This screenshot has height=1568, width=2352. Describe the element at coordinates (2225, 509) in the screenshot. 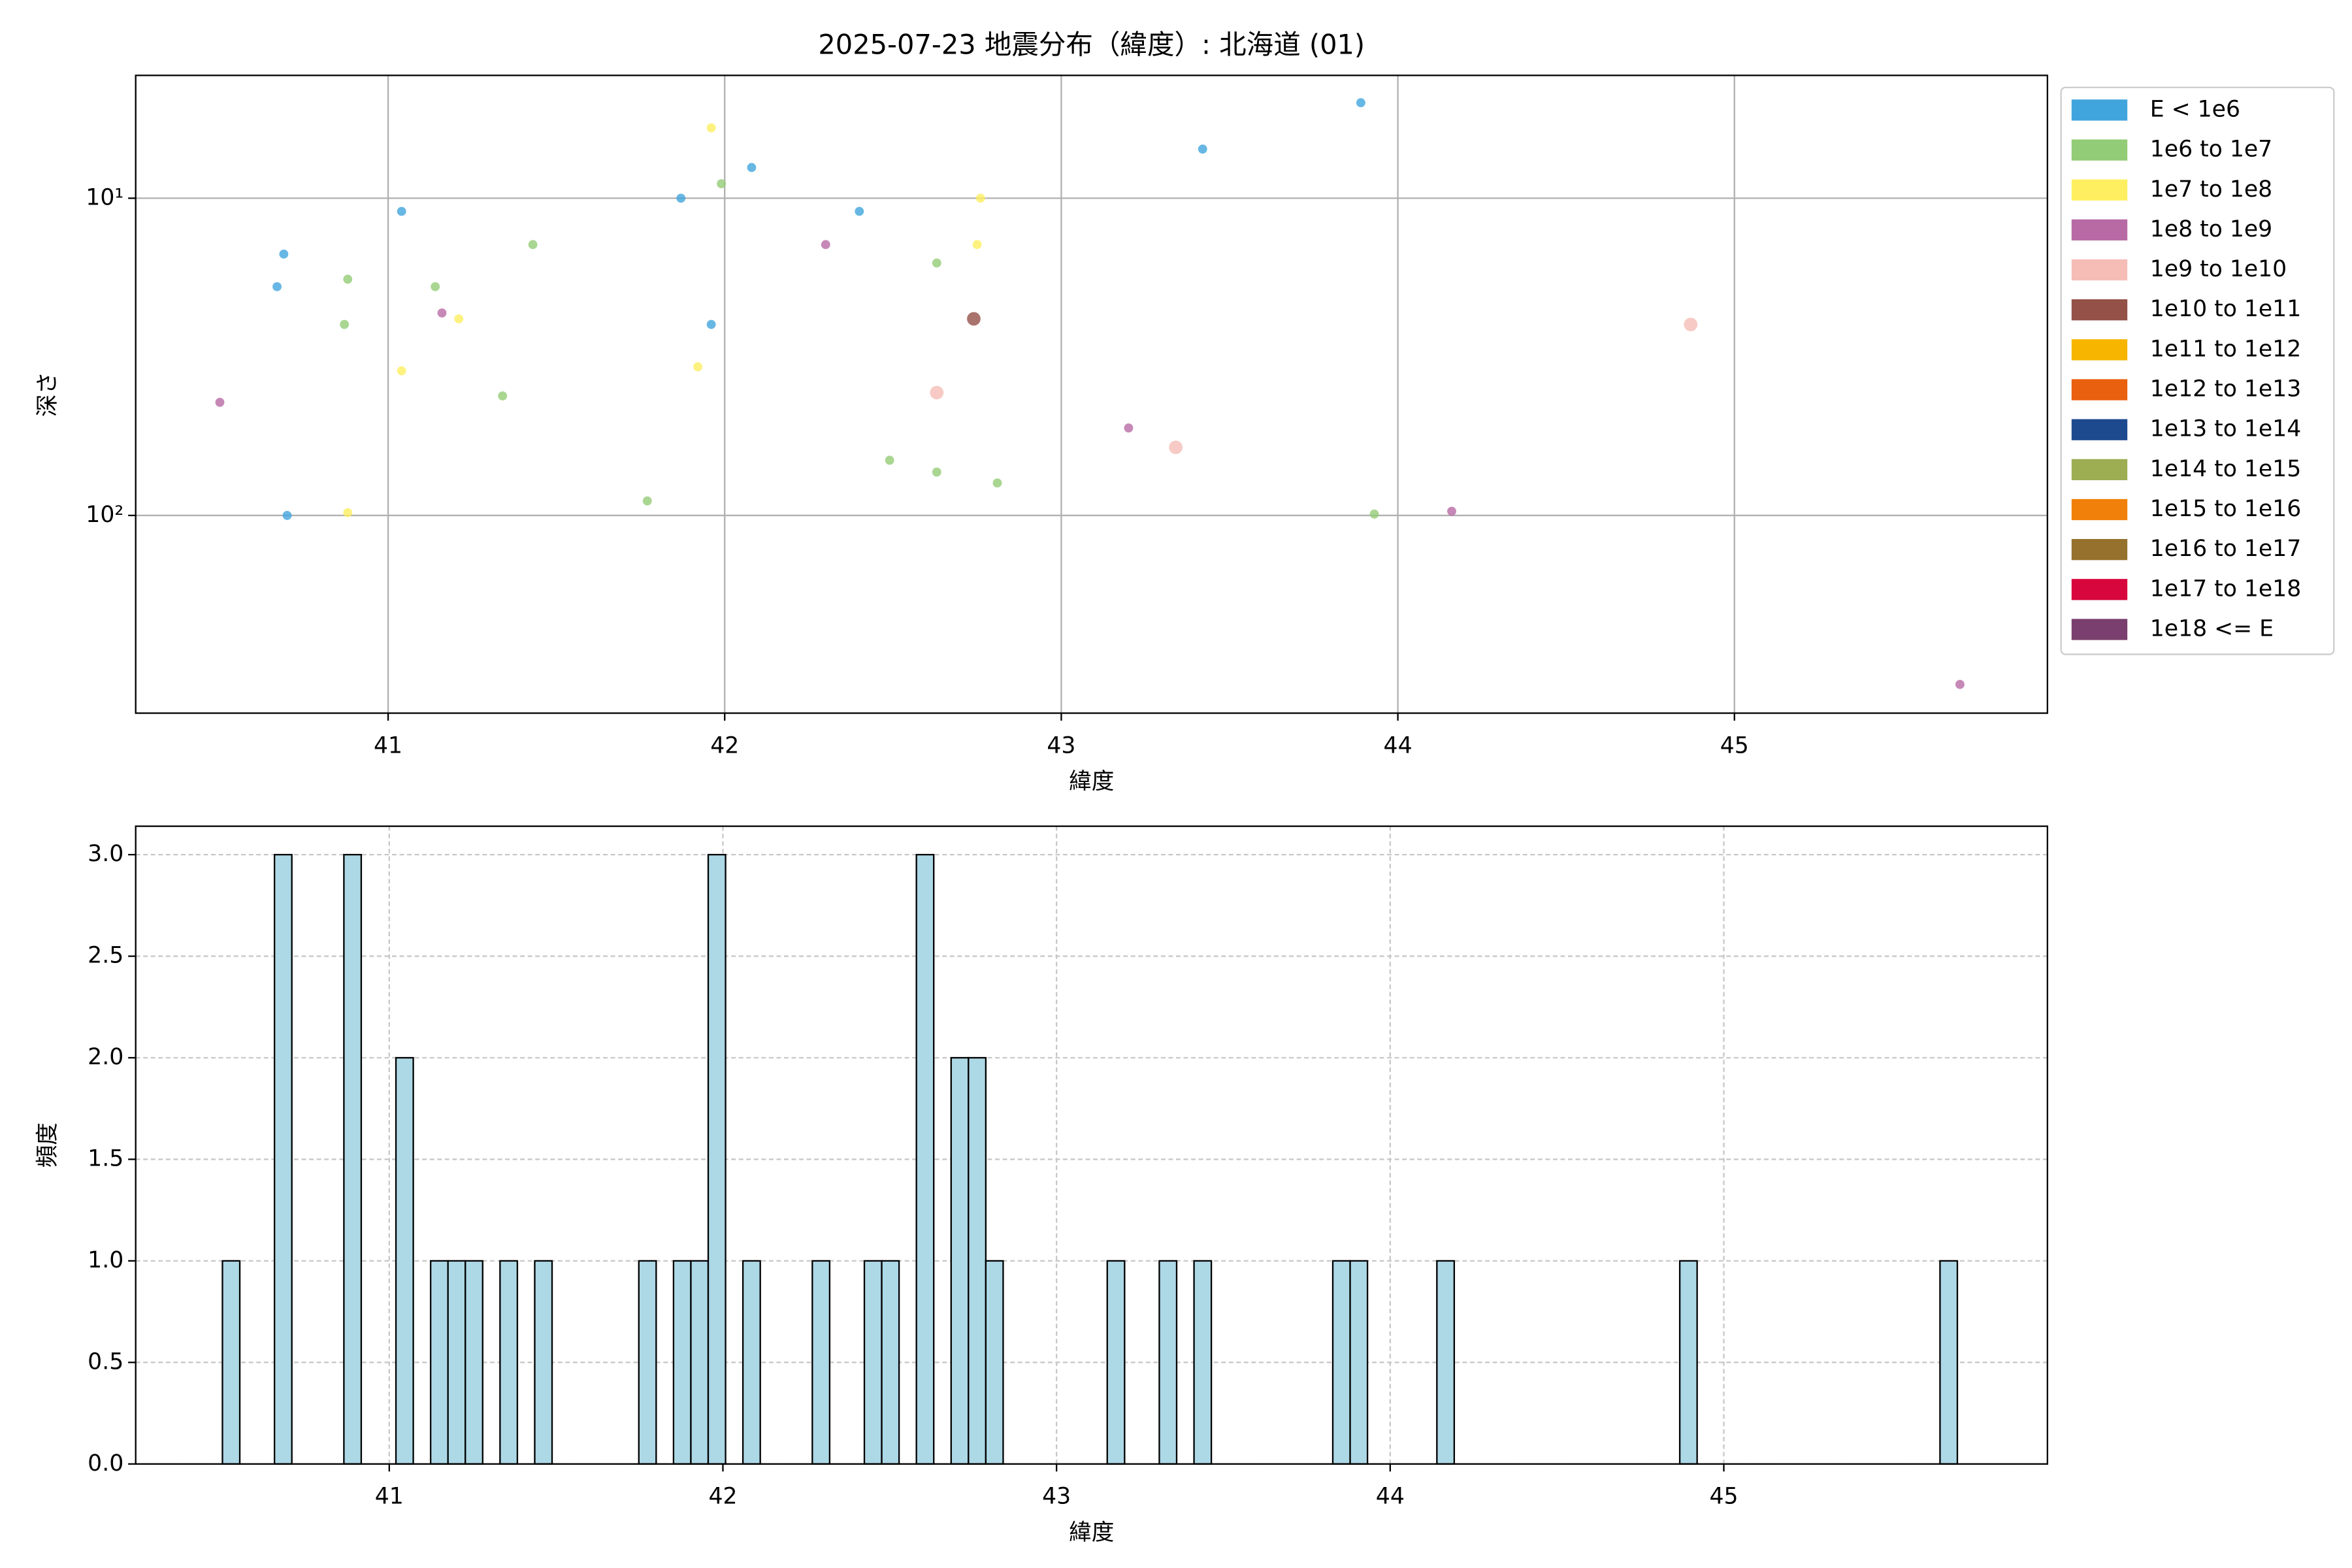

I see `legend-label: 1e15 to 1e16` at that location.